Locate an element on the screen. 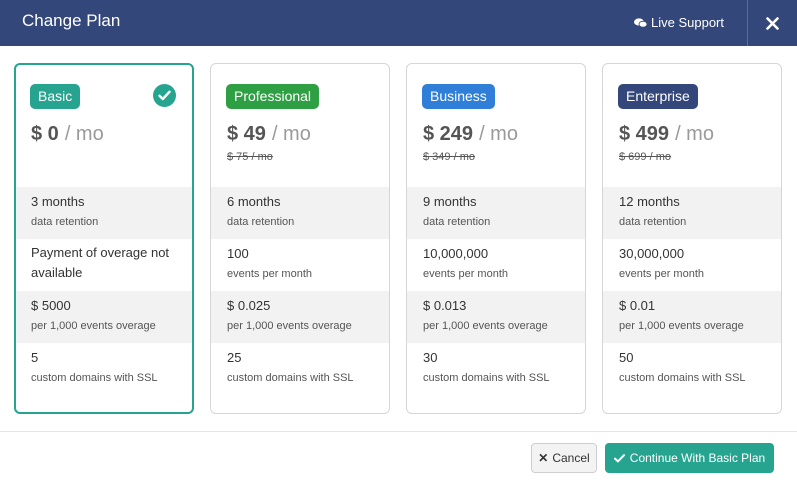  continue-label: Continue With Basic Plan is located at coordinates (697, 458).